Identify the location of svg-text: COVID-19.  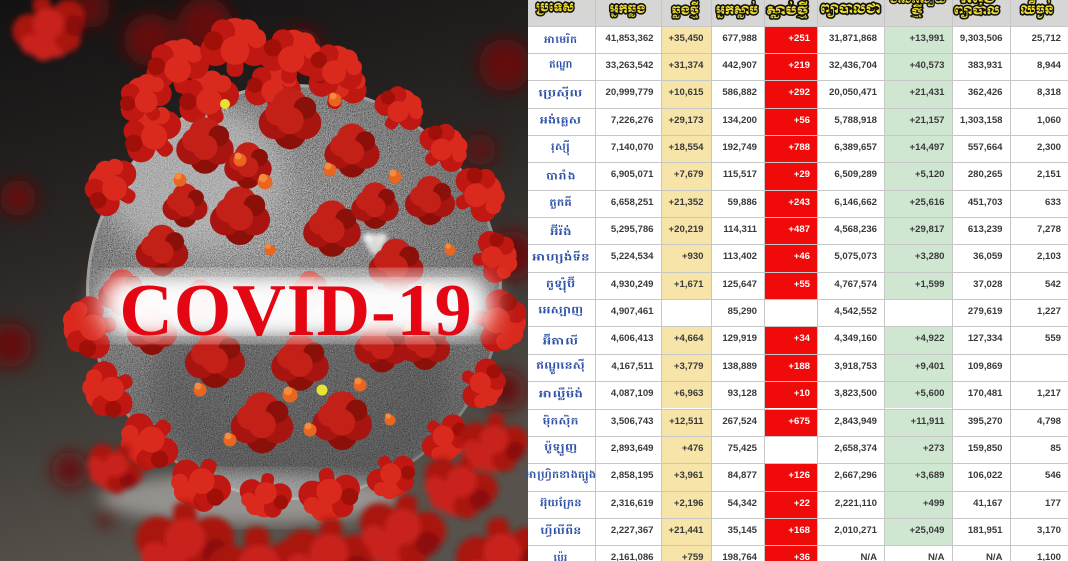
(295, 311).